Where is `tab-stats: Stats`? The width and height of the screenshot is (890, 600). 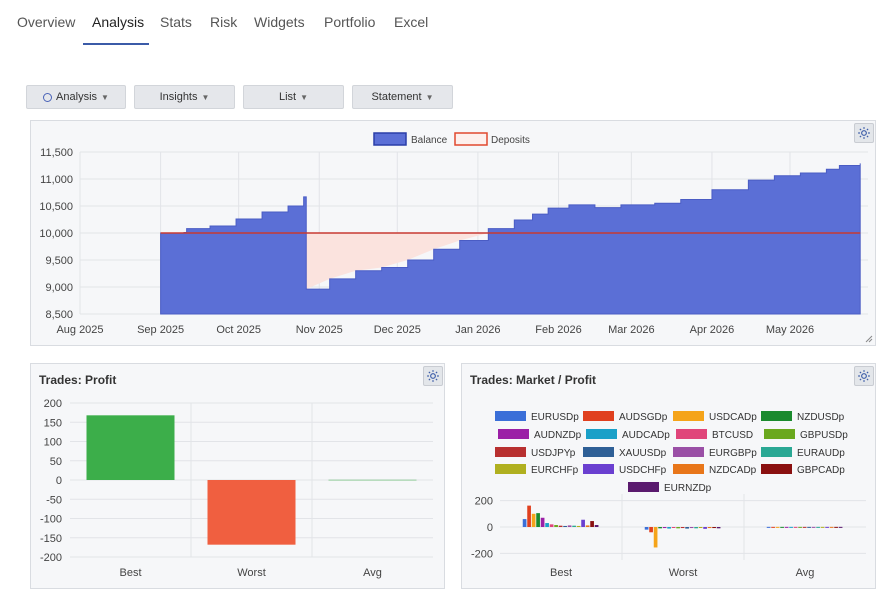
tab-stats: Stats is located at coordinates (176, 22).